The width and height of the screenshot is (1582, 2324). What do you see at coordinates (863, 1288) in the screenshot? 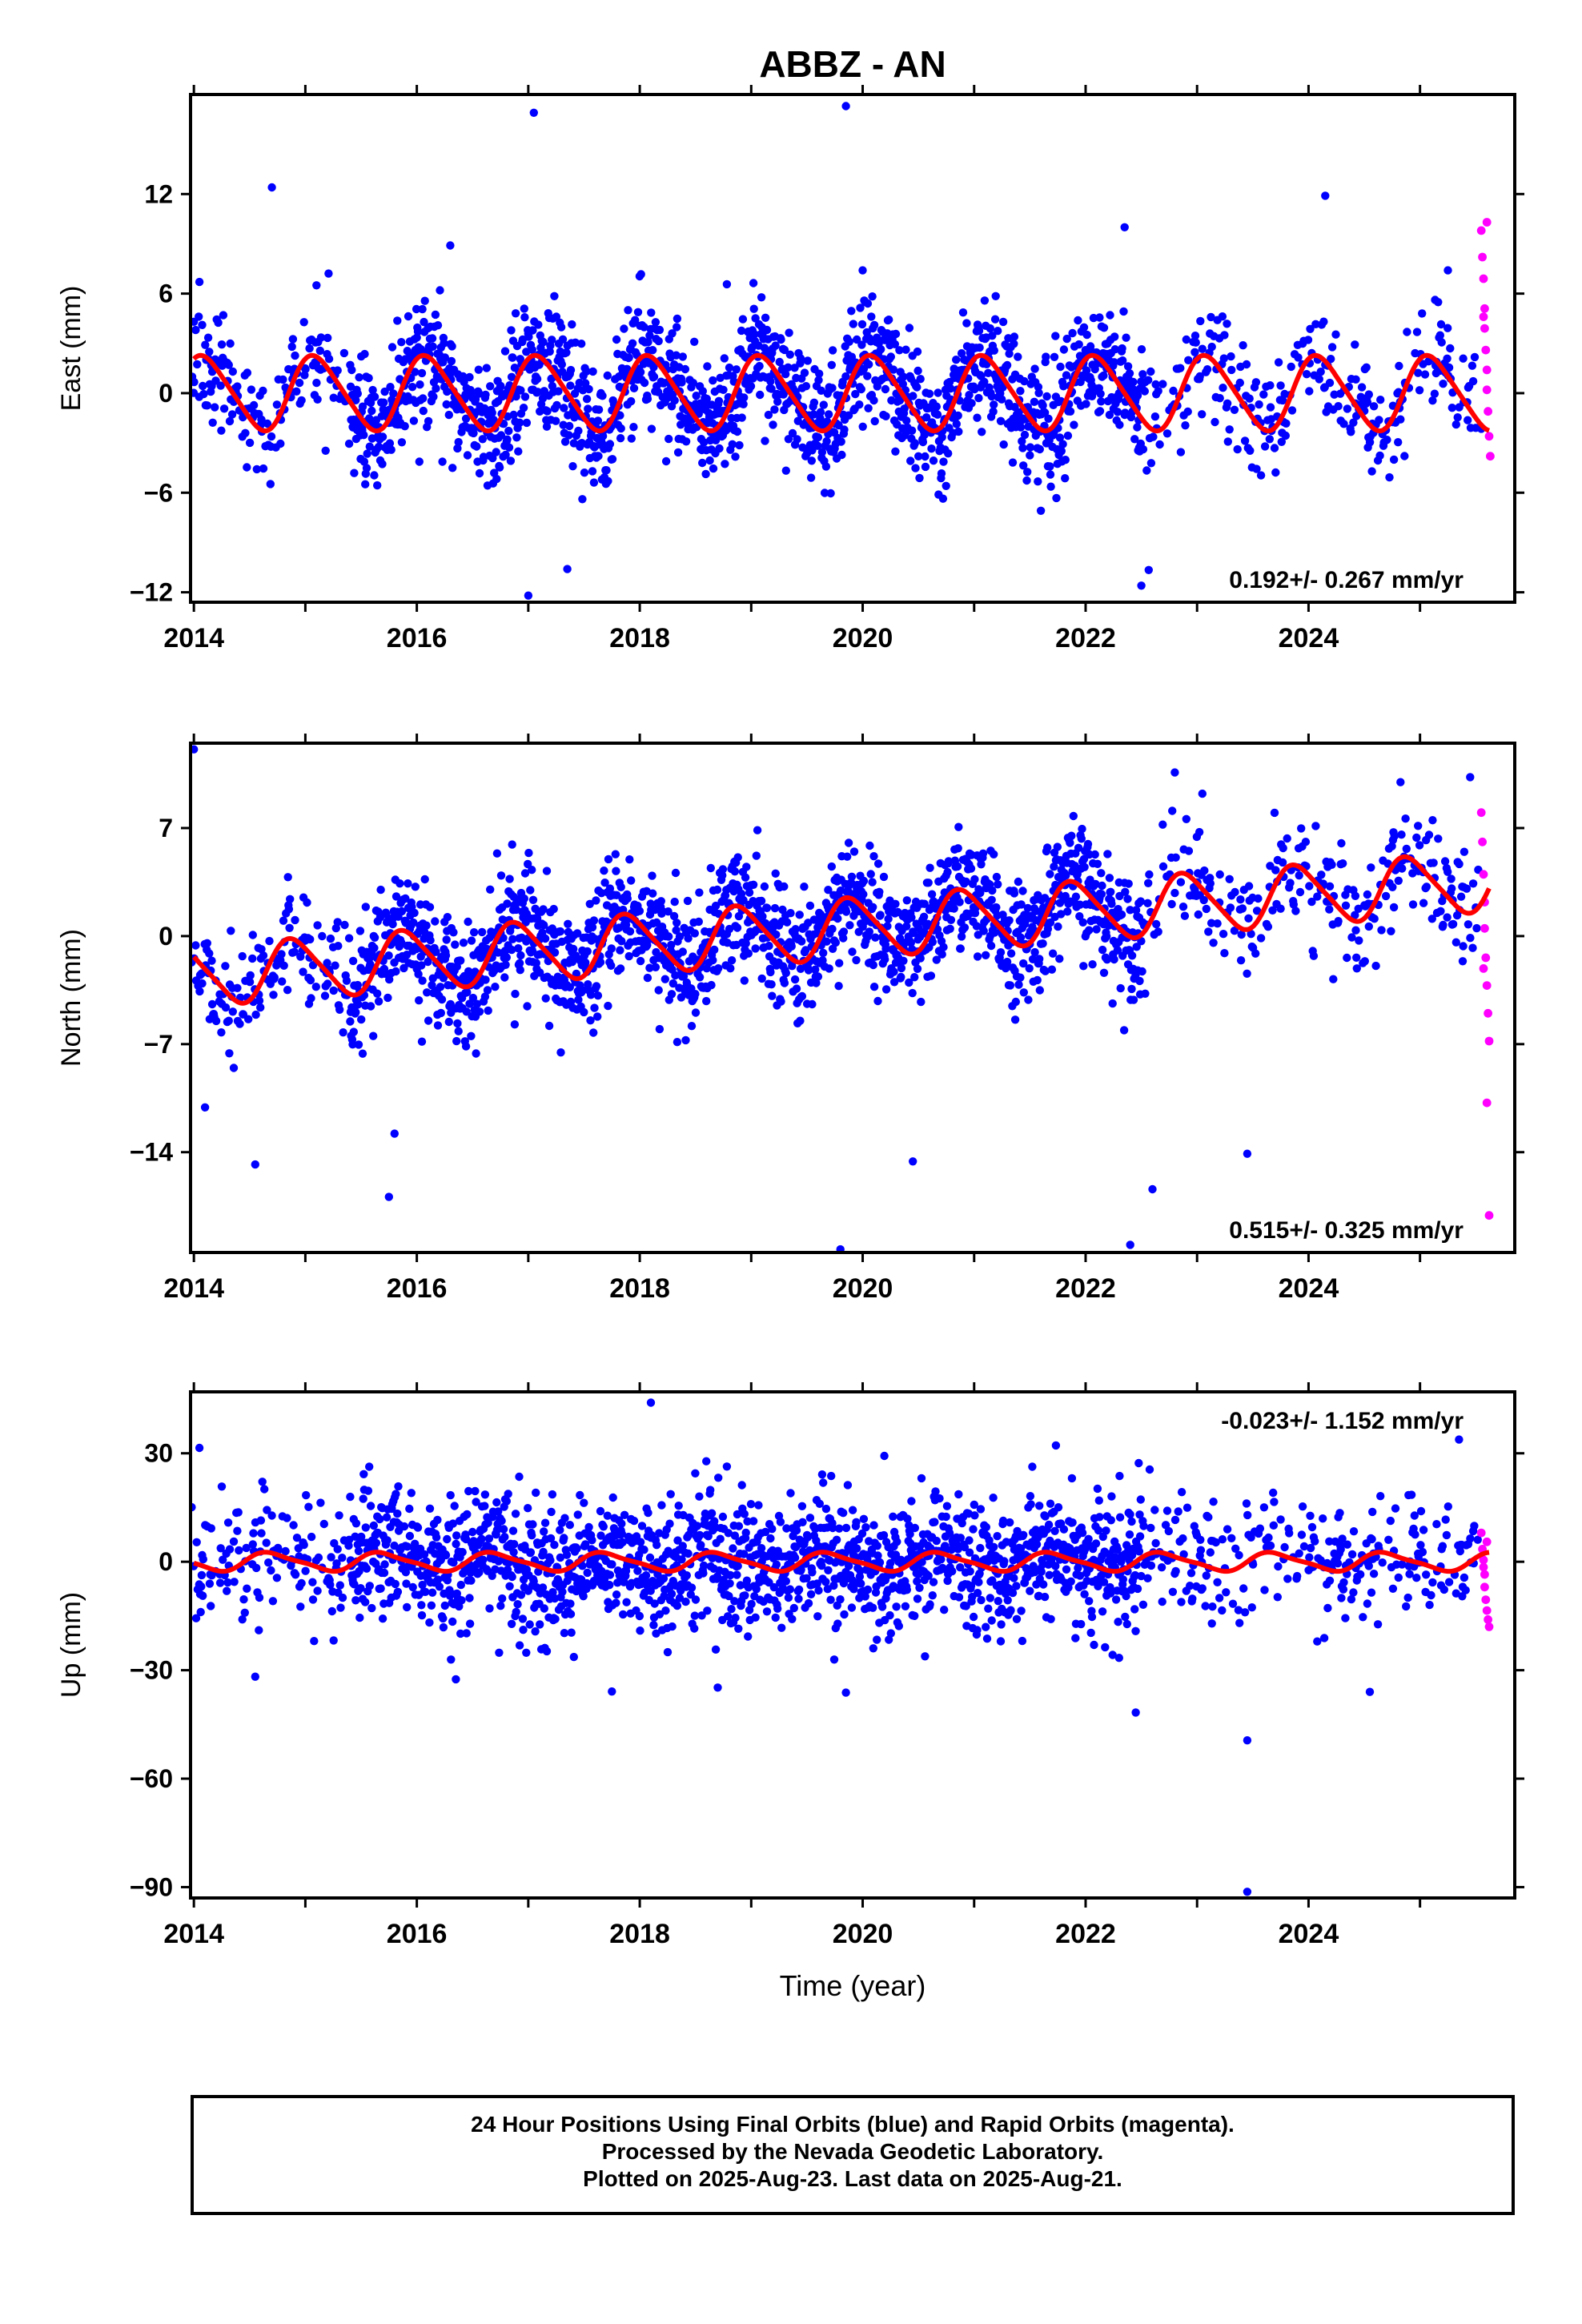
I see `x-tick-label: 2020` at bounding box center [863, 1288].